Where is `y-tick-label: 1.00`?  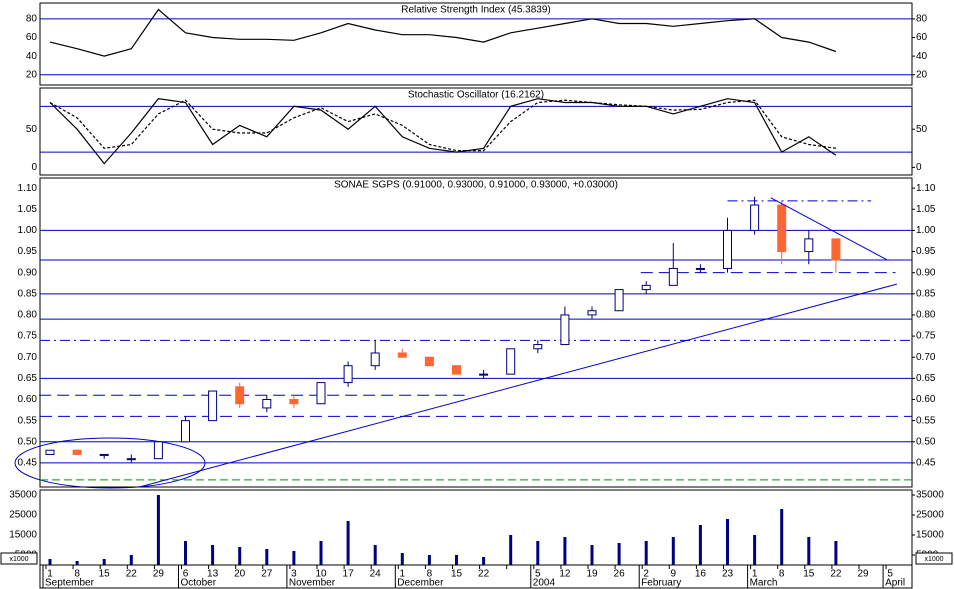 y-tick-label: 1.00 is located at coordinates (926, 230).